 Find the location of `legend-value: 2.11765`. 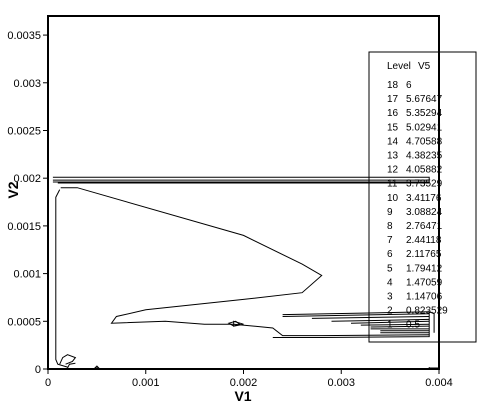

legend-value: 2.11765 is located at coordinates (424, 254).